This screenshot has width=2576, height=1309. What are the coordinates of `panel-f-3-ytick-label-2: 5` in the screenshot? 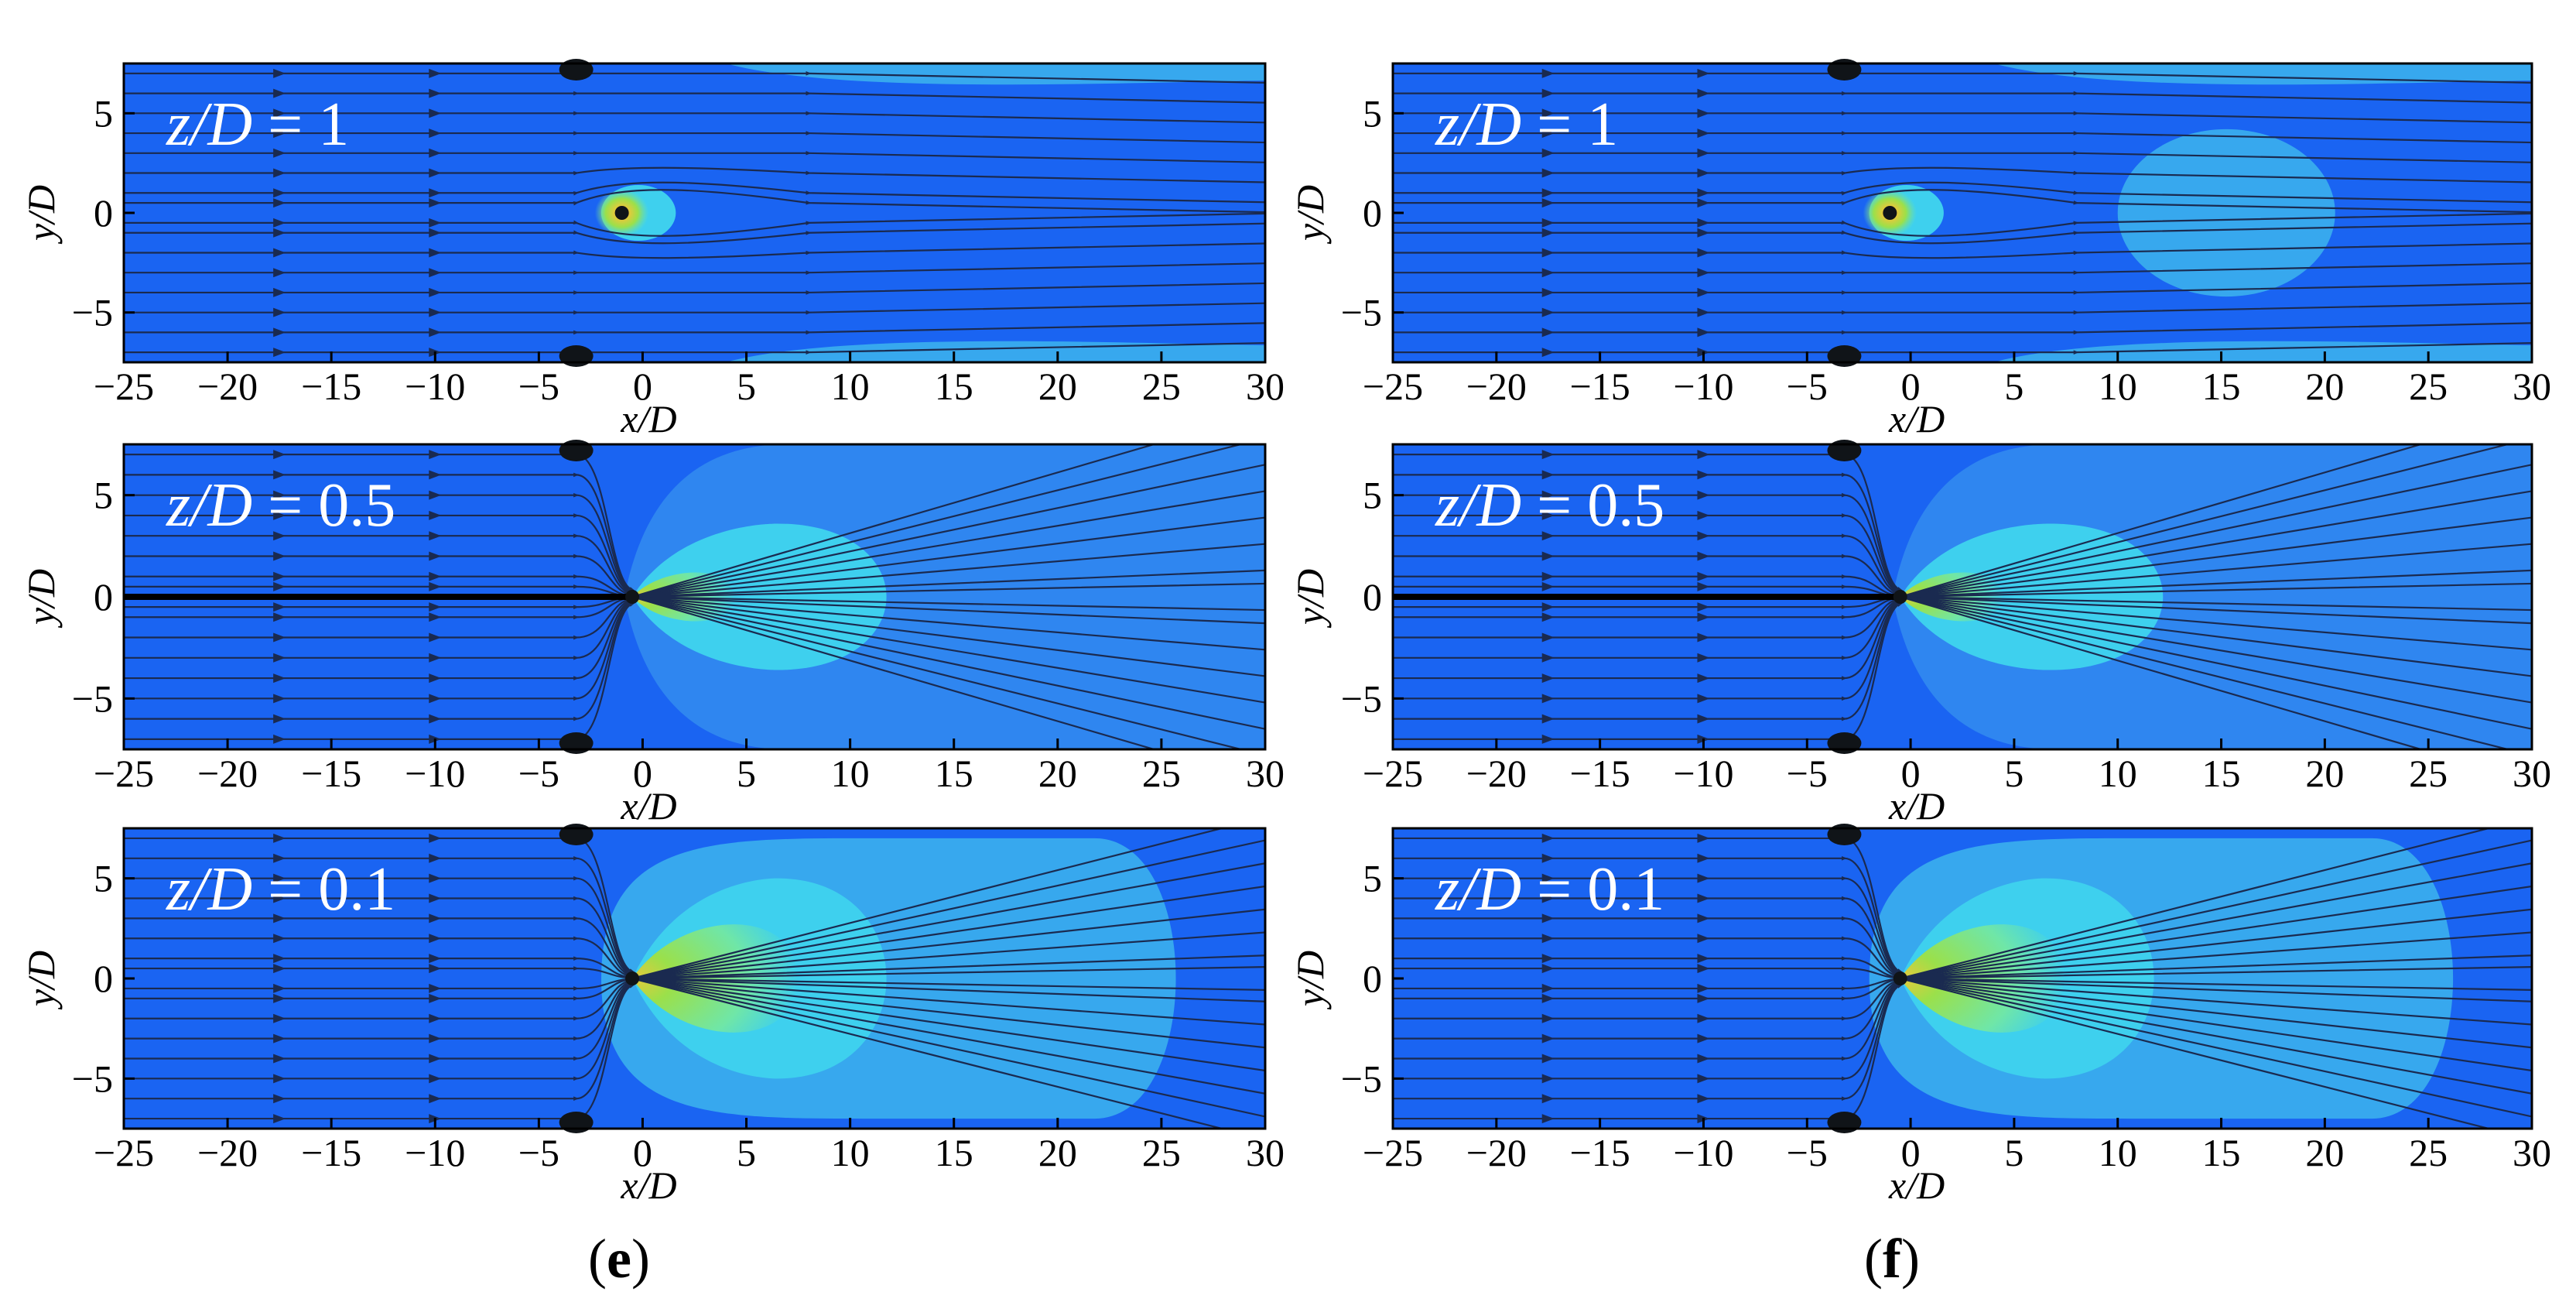 It's located at (1372, 878).